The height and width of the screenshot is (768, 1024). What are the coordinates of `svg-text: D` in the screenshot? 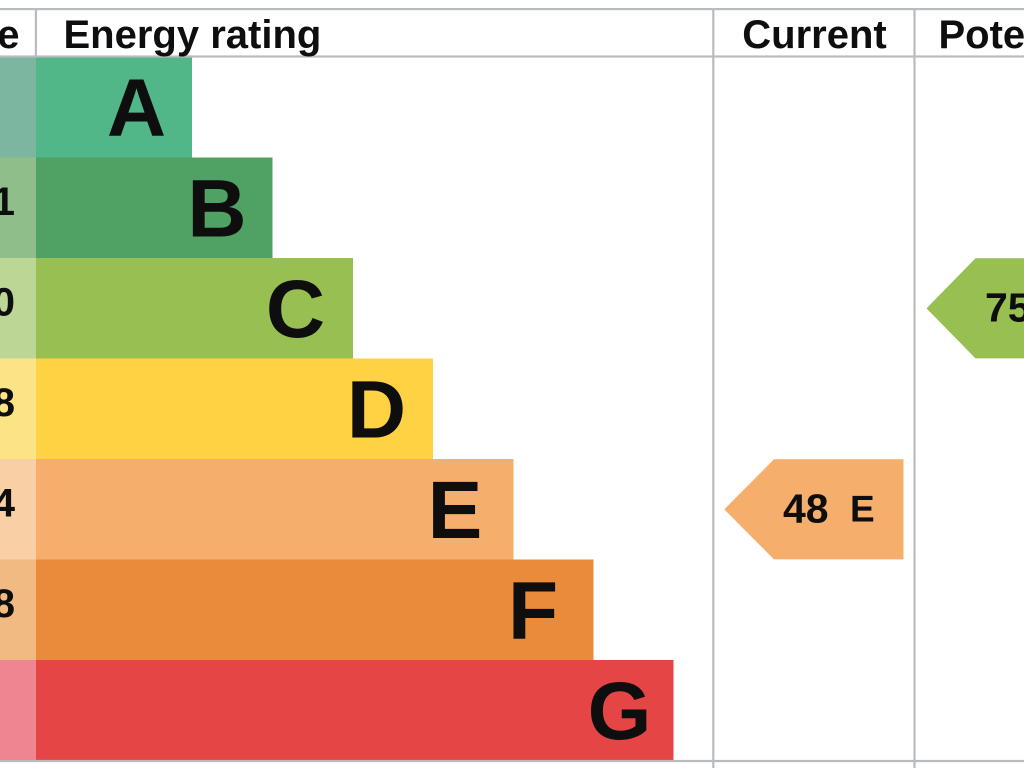 It's located at (376, 409).